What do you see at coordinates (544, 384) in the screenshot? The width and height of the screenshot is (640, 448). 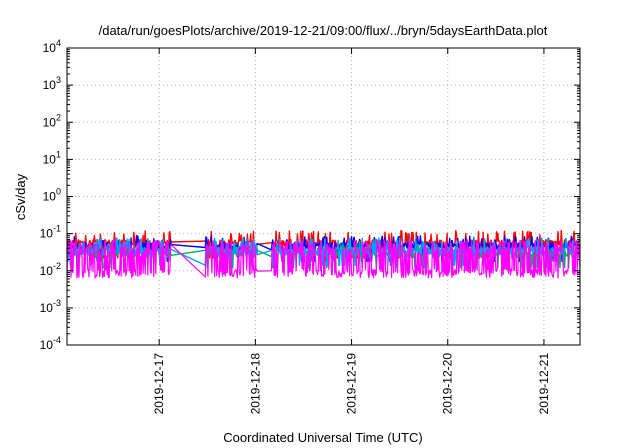 I see `x-tick-label: 2019-12-21` at bounding box center [544, 384].